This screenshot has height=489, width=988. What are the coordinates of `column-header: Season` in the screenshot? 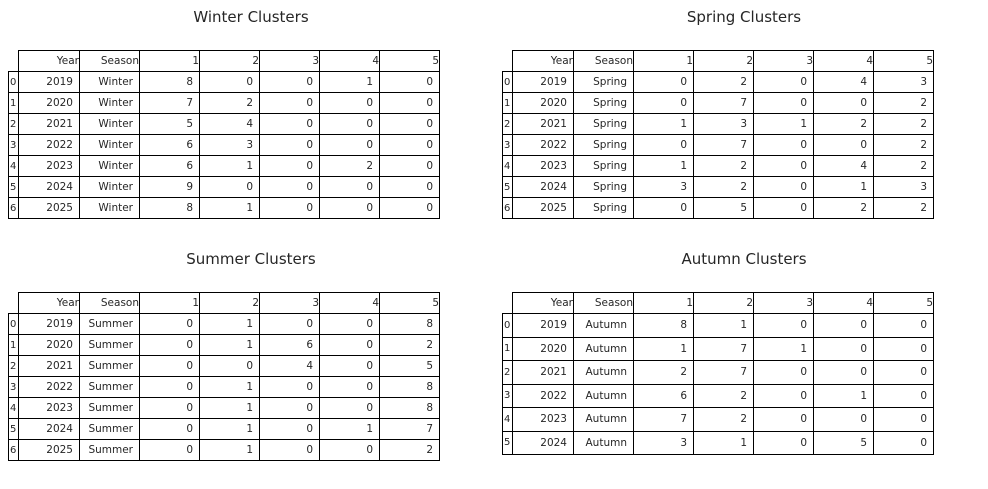 It's located at (603, 303).